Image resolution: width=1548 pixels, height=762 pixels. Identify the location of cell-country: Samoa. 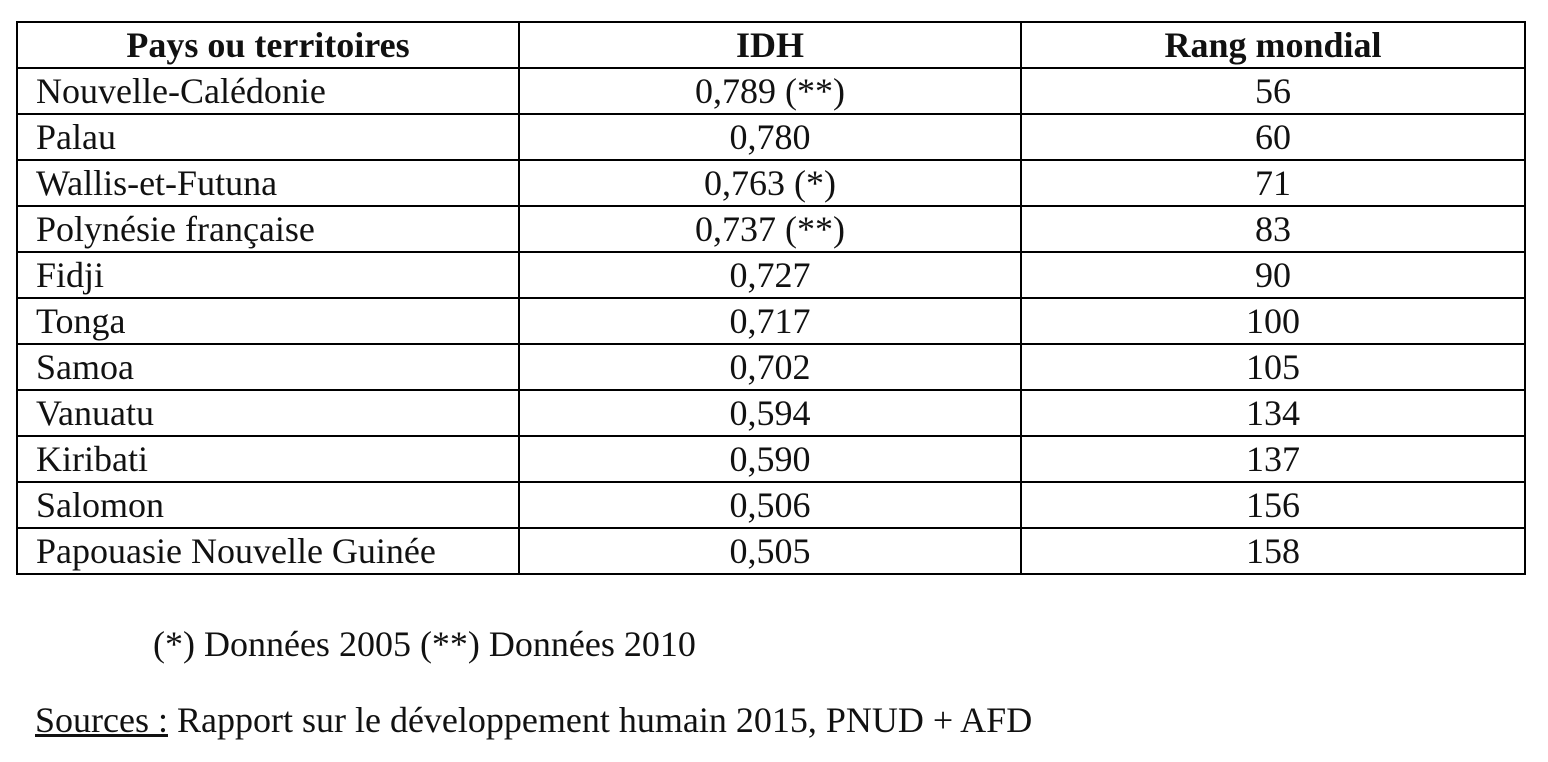
(268, 367).